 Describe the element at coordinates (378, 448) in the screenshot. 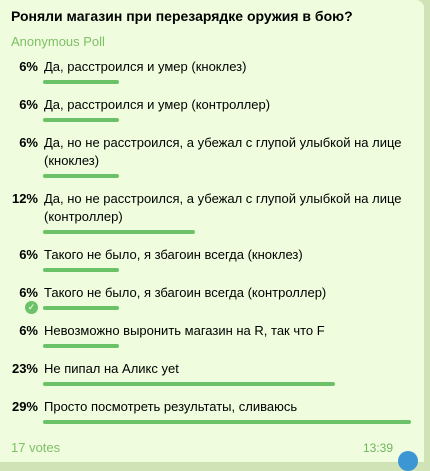

I see `message-time: 13:39` at that location.